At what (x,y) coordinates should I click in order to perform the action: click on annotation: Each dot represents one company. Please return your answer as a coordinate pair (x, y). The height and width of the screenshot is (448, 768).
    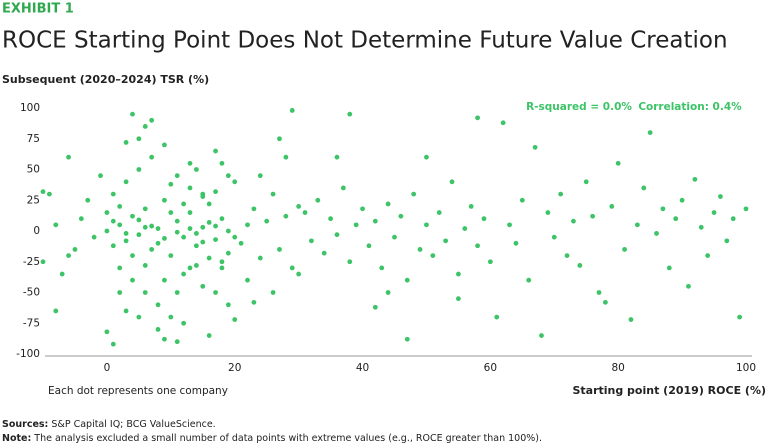
    Looking at the image, I should click on (138, 391).